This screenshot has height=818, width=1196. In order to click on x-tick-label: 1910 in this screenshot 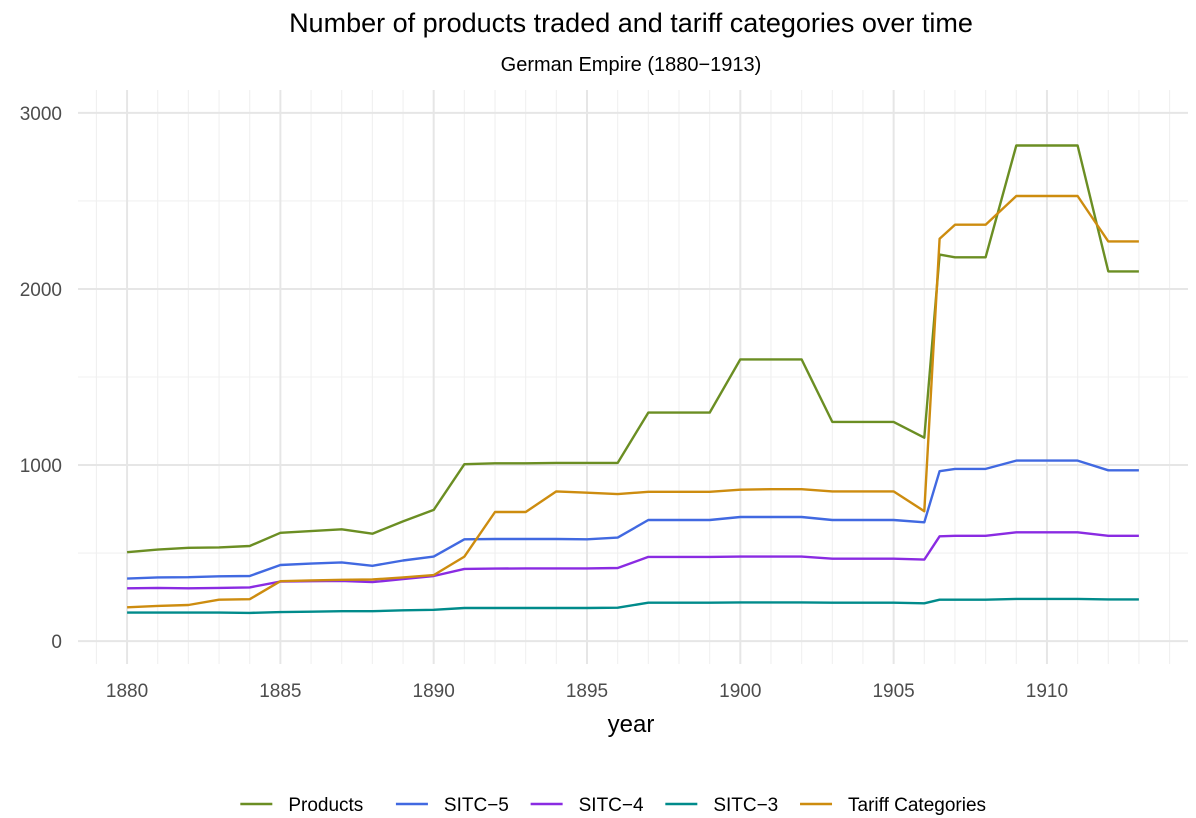, I will do `click(1047, 691)`.